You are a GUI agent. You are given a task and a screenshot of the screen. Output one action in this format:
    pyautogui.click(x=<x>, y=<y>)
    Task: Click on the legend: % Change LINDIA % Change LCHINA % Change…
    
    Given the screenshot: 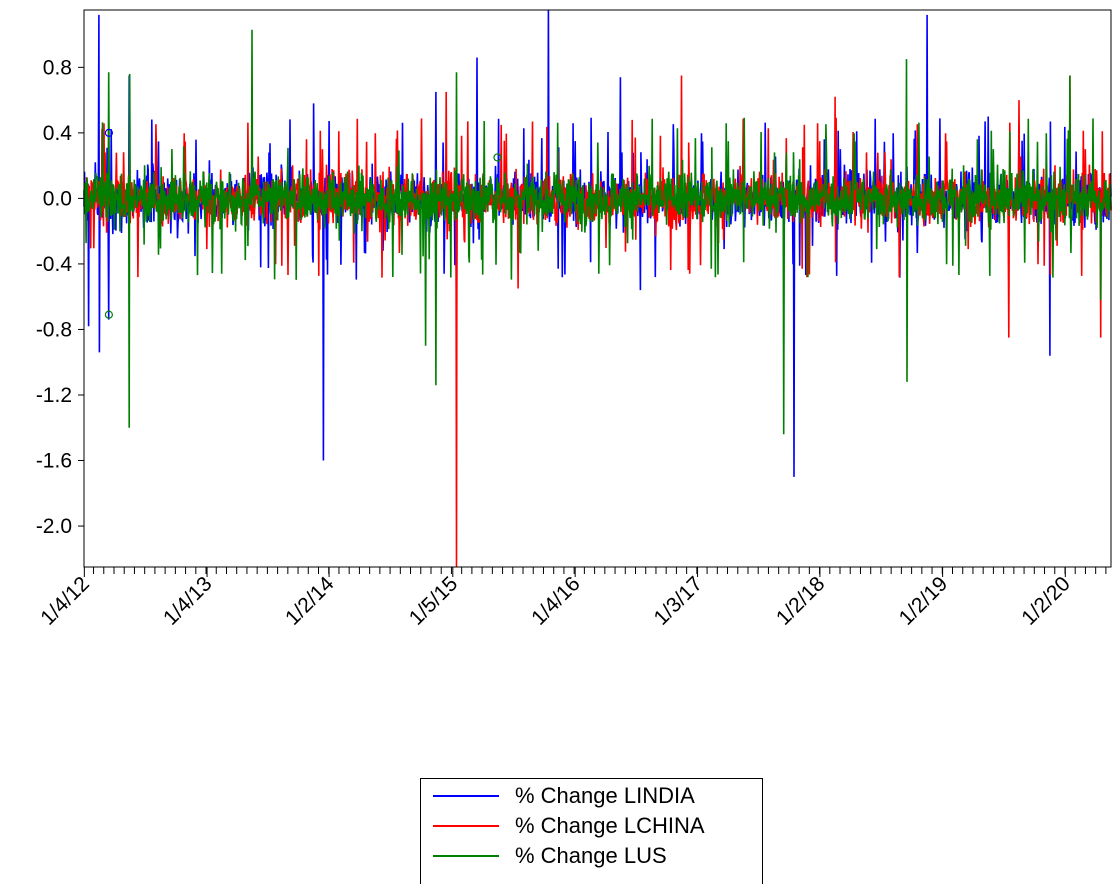 What is the action you would take?
    pyautogui.click(x=591, y=831)
    